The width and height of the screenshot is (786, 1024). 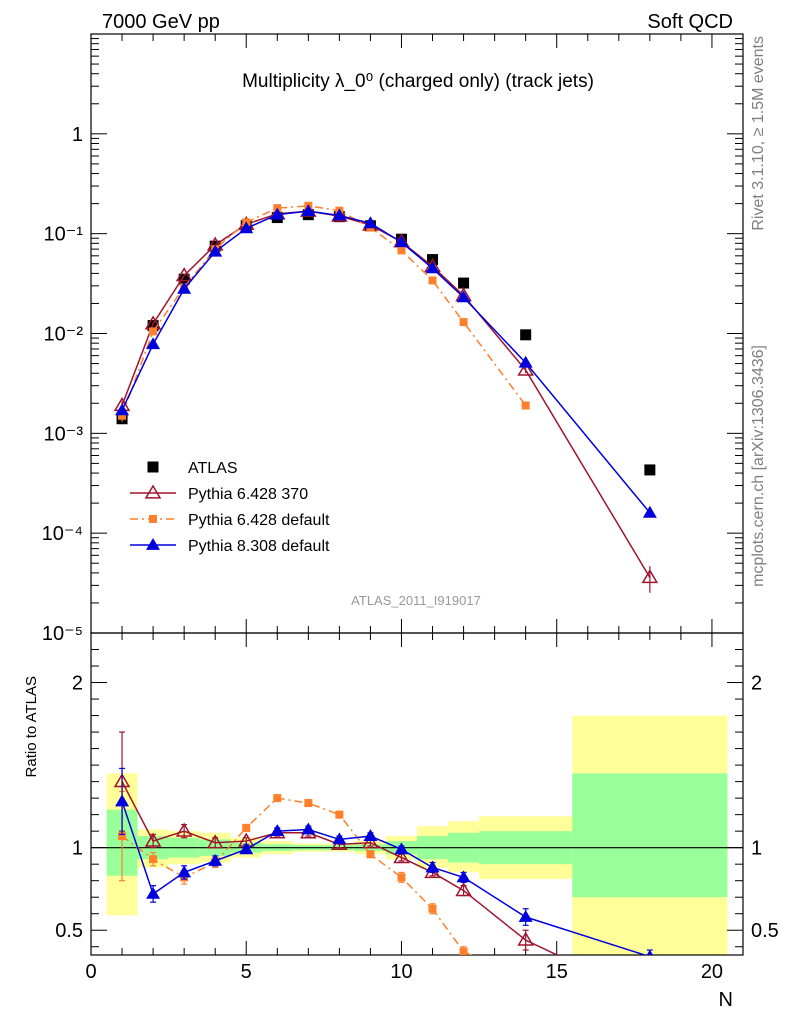 I want to click on legend-label: Pythia 6.428 370, so click(x=248, y=494).